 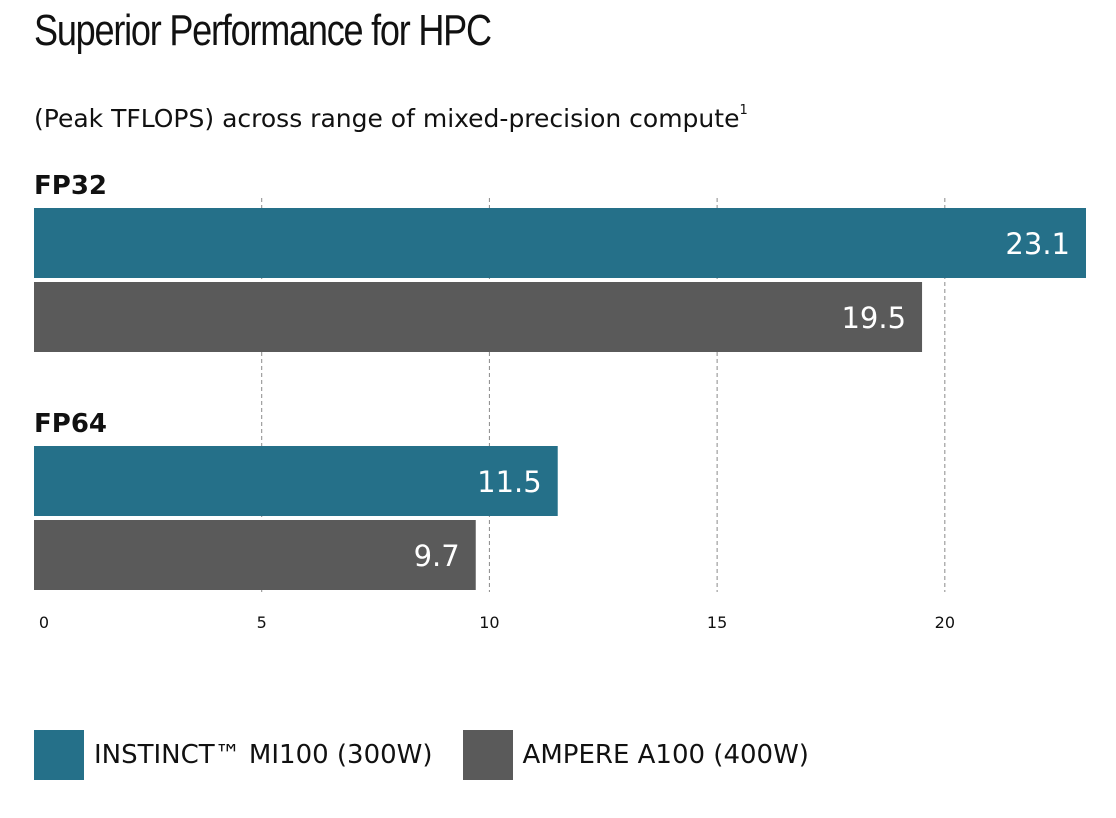 I want to click on x-axis-ticks: 0 5 10 15 20, so click(x=497, y=622).